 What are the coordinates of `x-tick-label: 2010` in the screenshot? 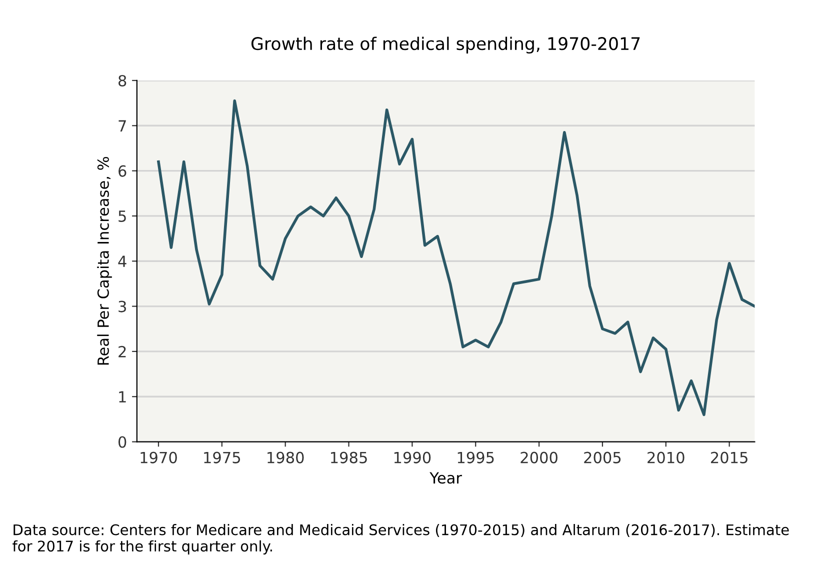 It's located at (666, 458).